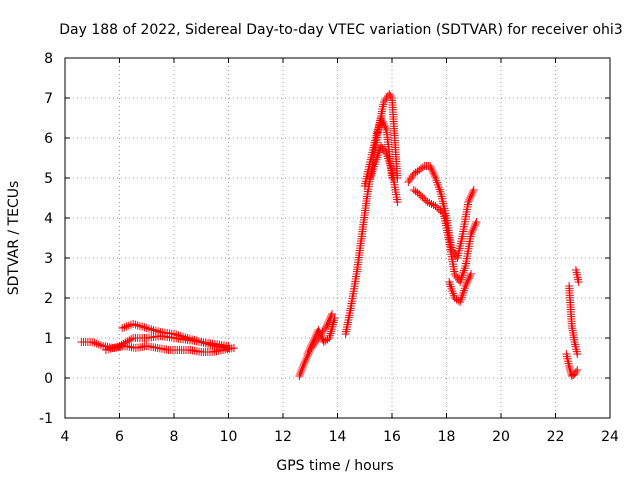 Image resolution: width=640 pixels, height=480 pixels. I want to click on x-tick-label: 6, so click(119, 437).